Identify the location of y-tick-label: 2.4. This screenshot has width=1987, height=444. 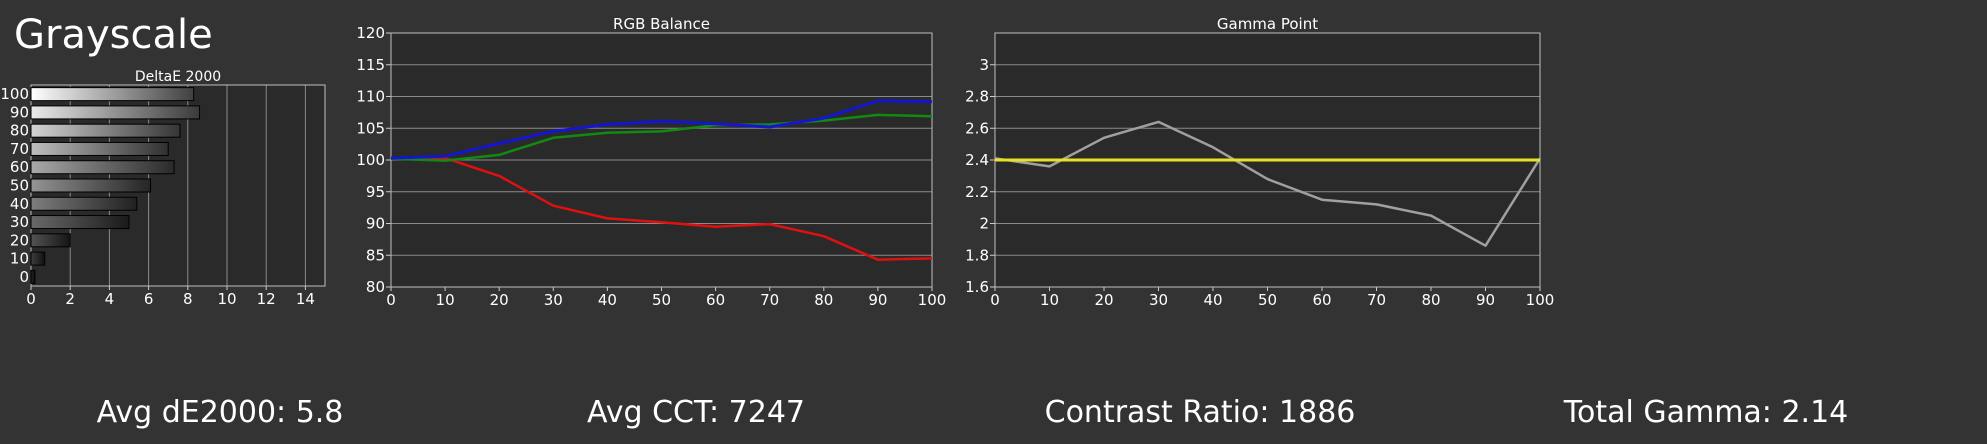
(977, 160).